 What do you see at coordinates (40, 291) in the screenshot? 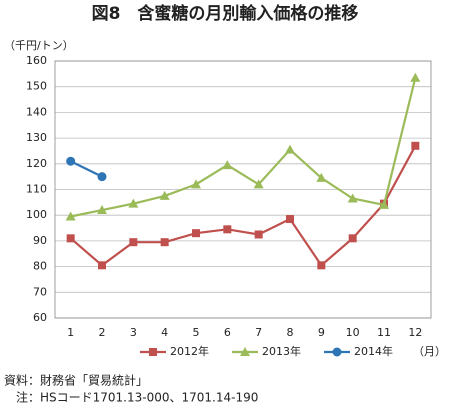
I see `y-tick-label: 70` at bounding box center [40, 291].